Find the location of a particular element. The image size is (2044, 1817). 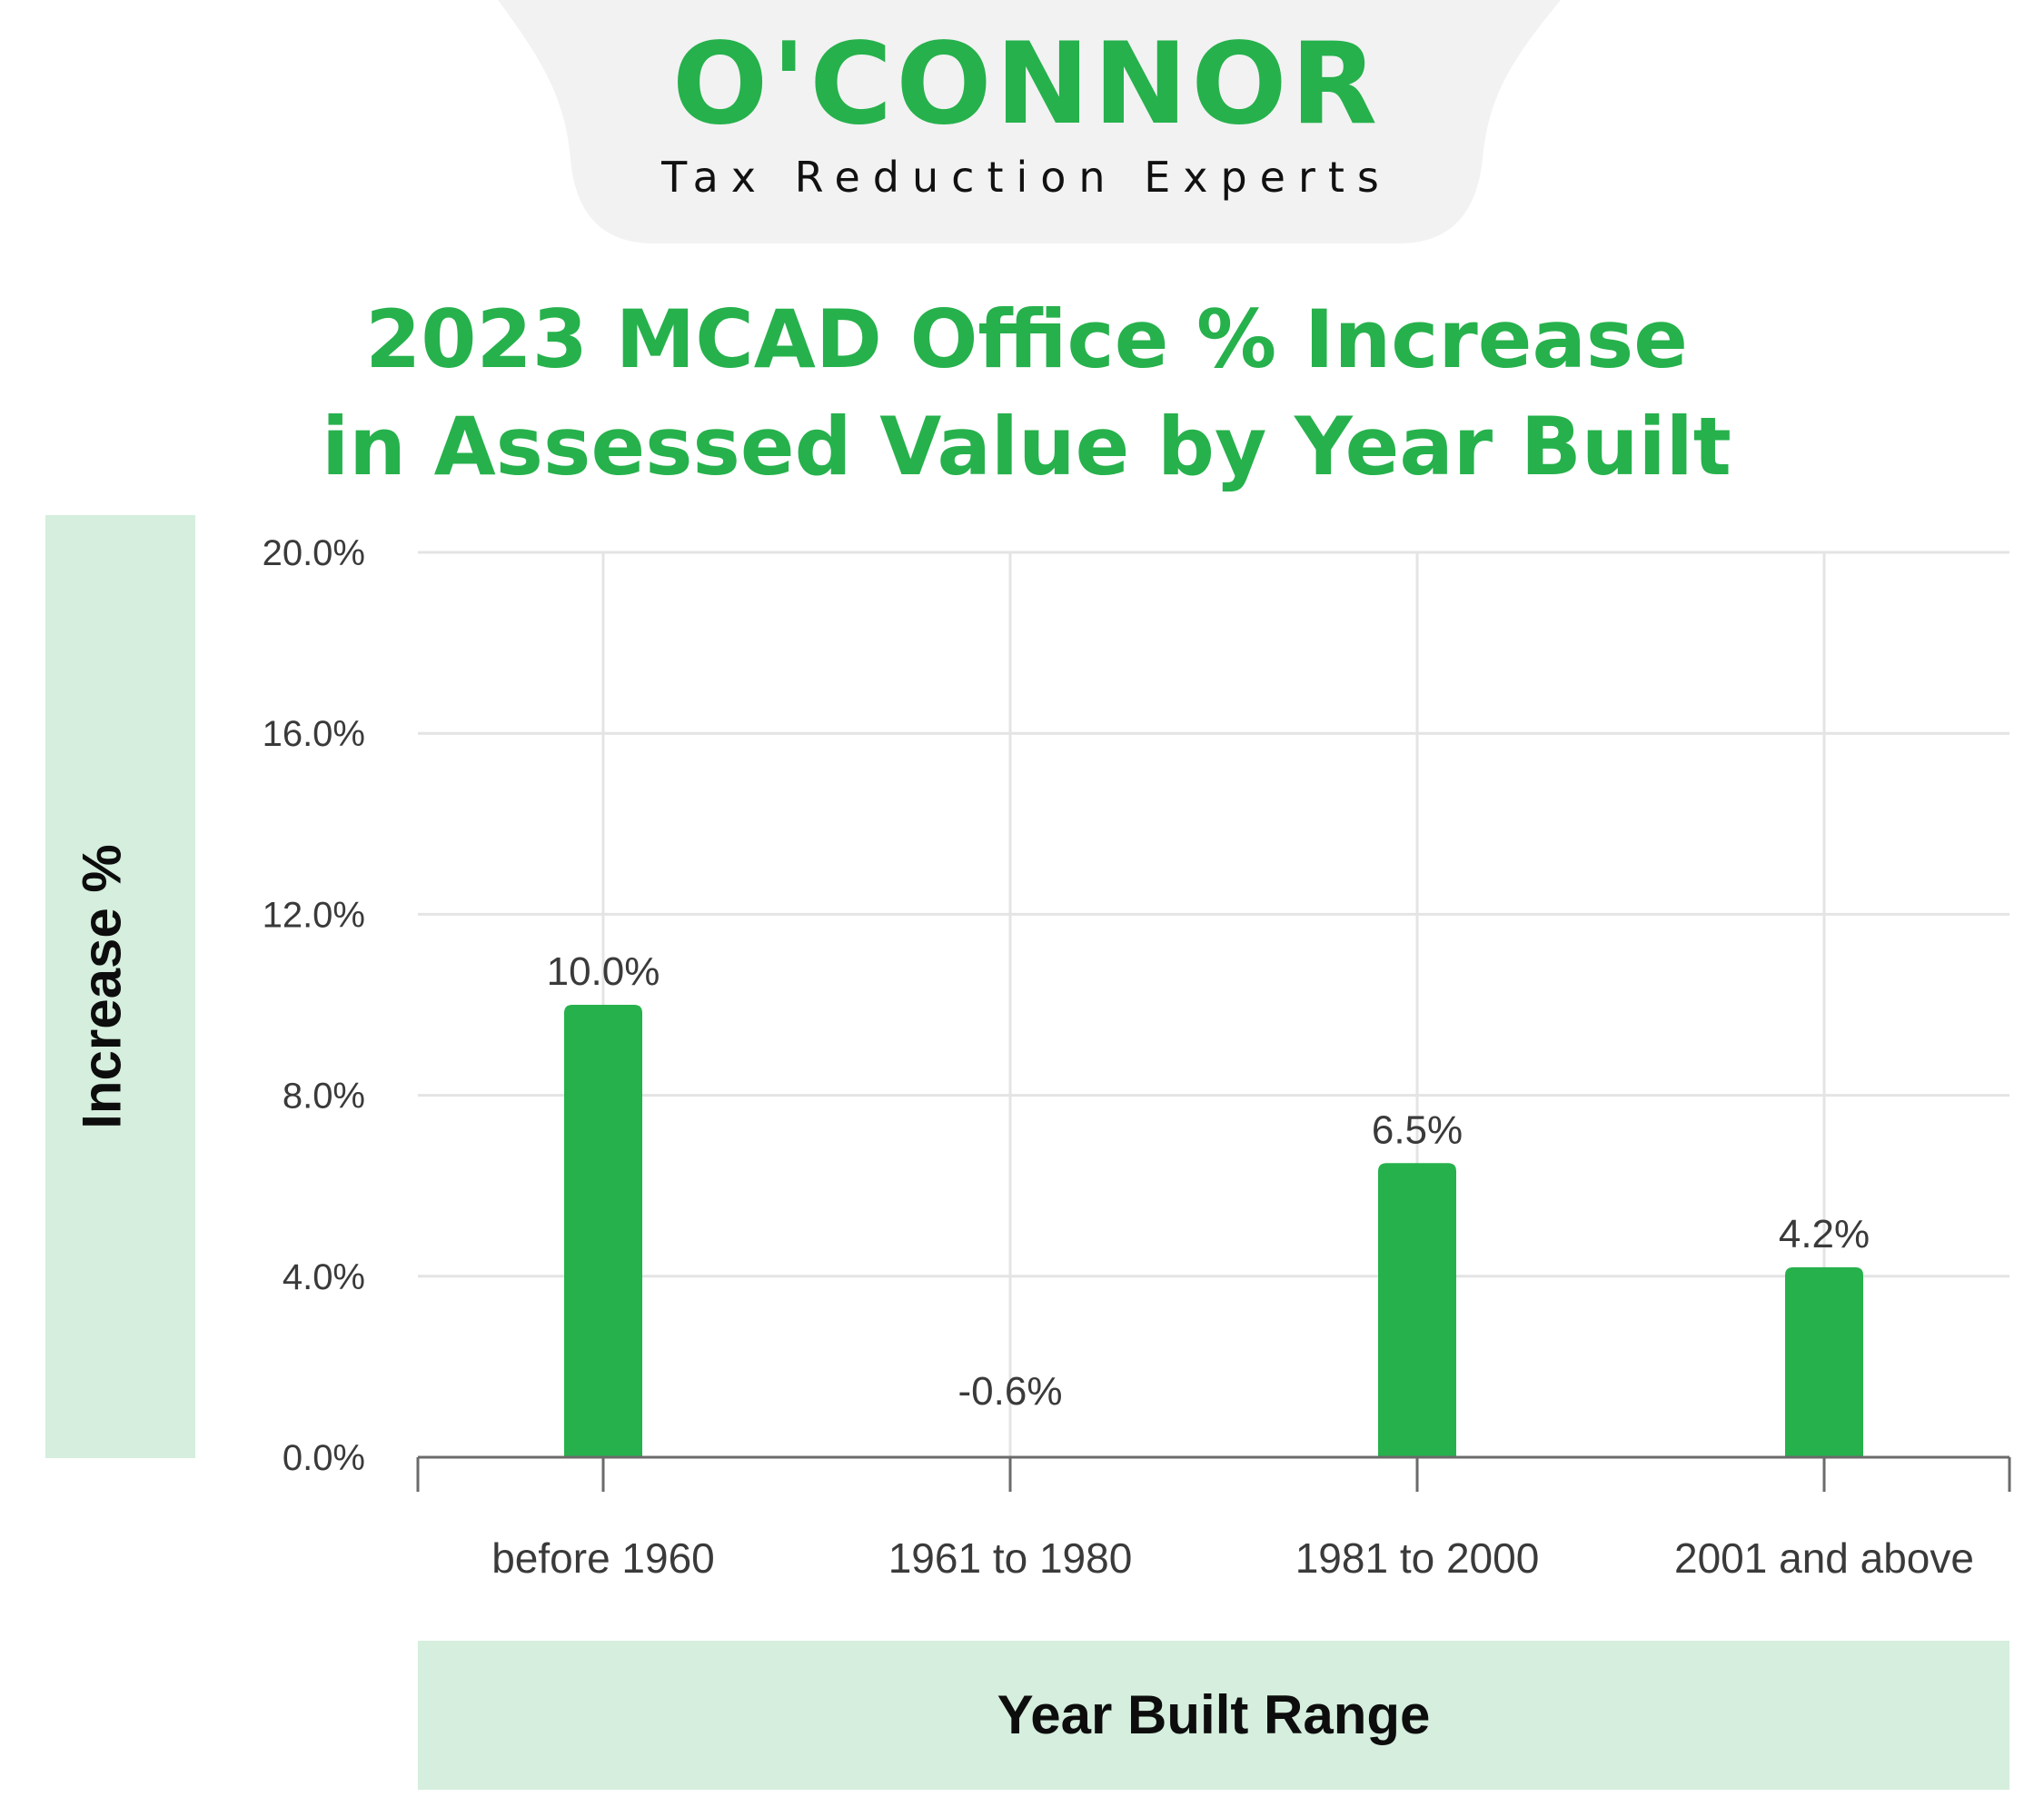

y-tick-label: 8.0% is located at coordinates (324, 1097).